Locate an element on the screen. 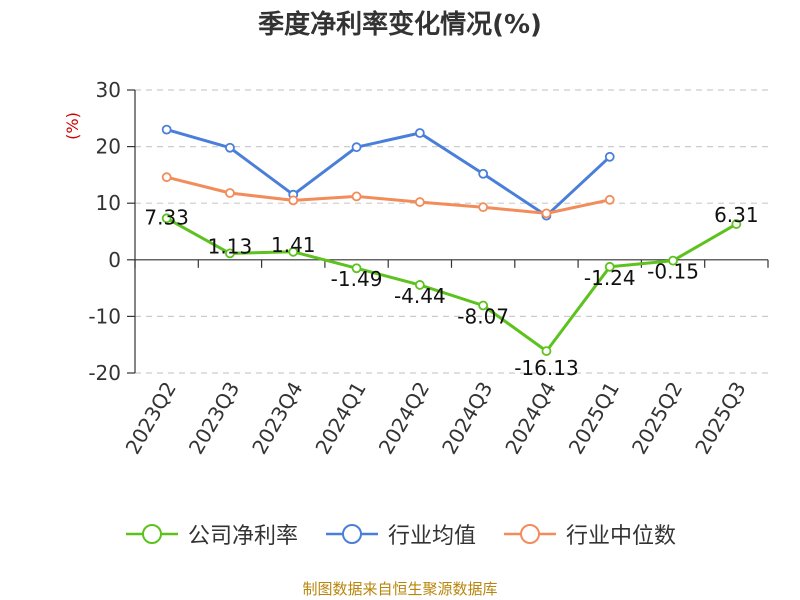  data-label: -1.24 is located at coordinates (610, 278).